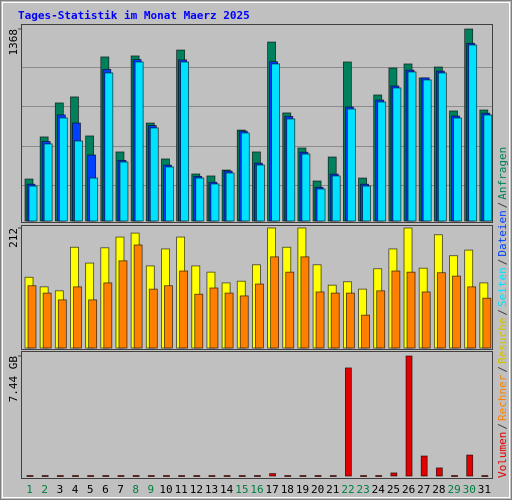  What do you see at coordinates (13, 238) in the screenshot?
I see `y-tick-label: 212` at bounding box center [13, 238].